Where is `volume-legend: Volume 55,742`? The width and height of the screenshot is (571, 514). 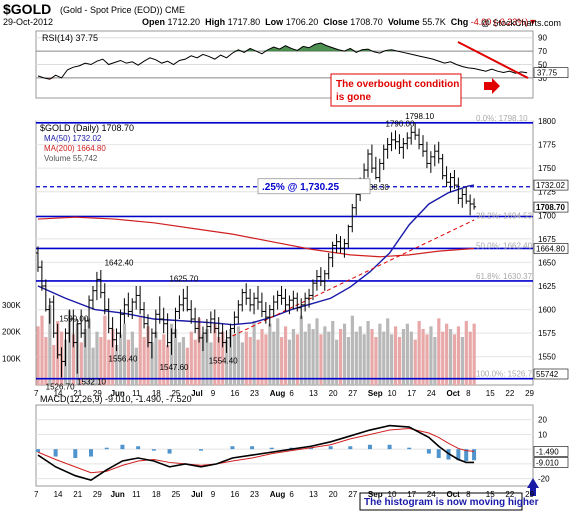 volume-legend: Volume 55,742 is located at coordinates (71, 158).